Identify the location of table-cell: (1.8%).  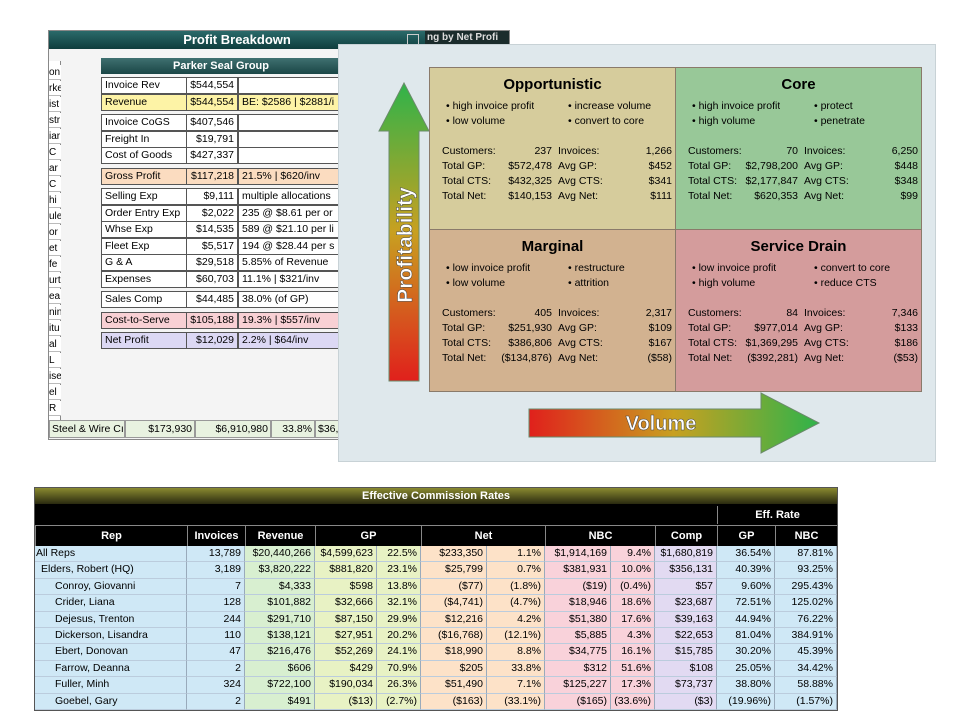
(516, 587).